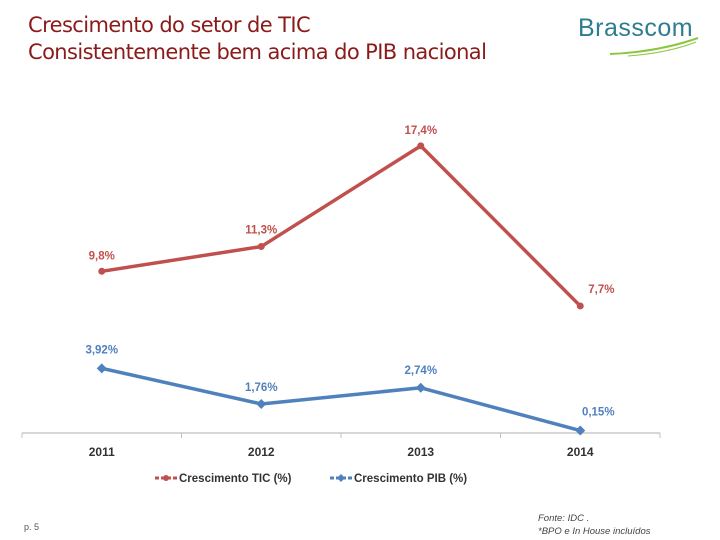  I want to click on data-label: 17,4%, so click(420, 131).